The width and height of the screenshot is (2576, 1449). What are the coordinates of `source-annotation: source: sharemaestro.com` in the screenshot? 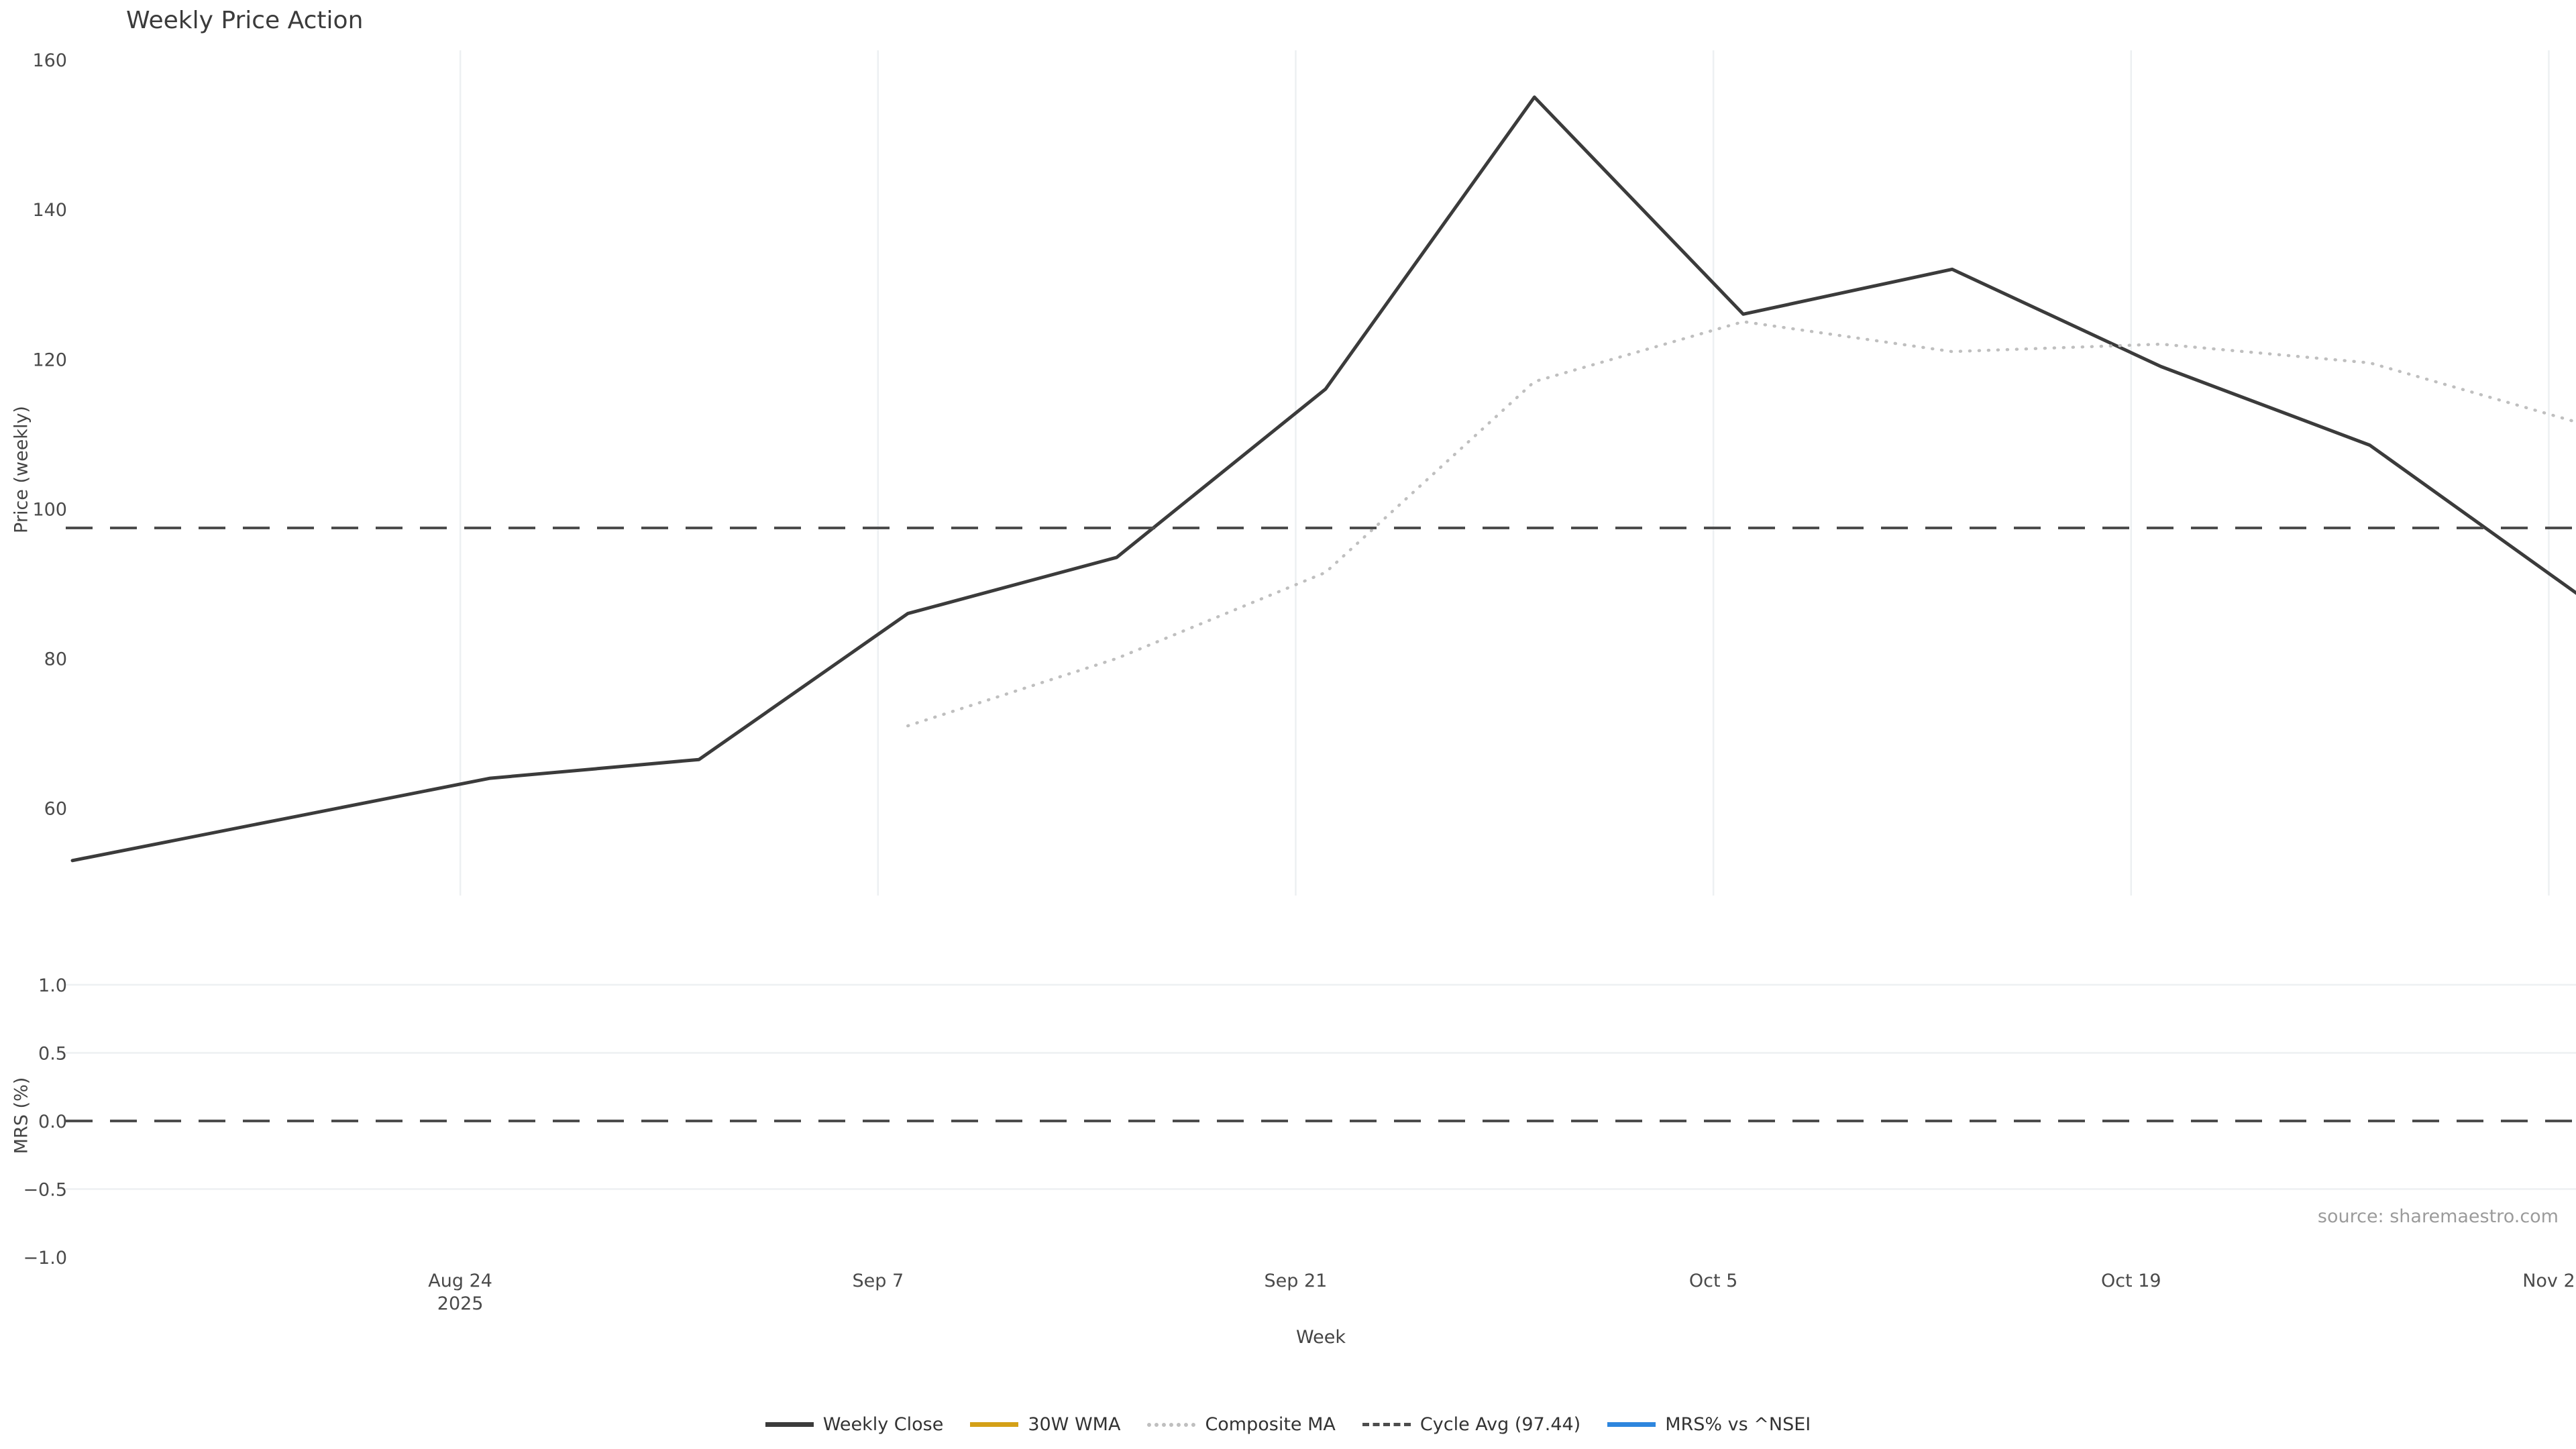 It's located at (2438, 1216).